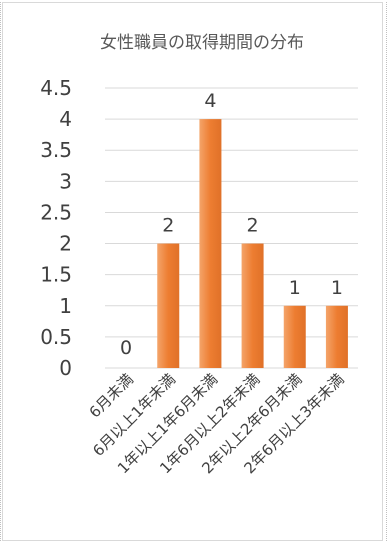 Image resolution: width=387 pixels, height=545 pixels. I want to click on y-tick-label: 3.5, so click(56, 150).